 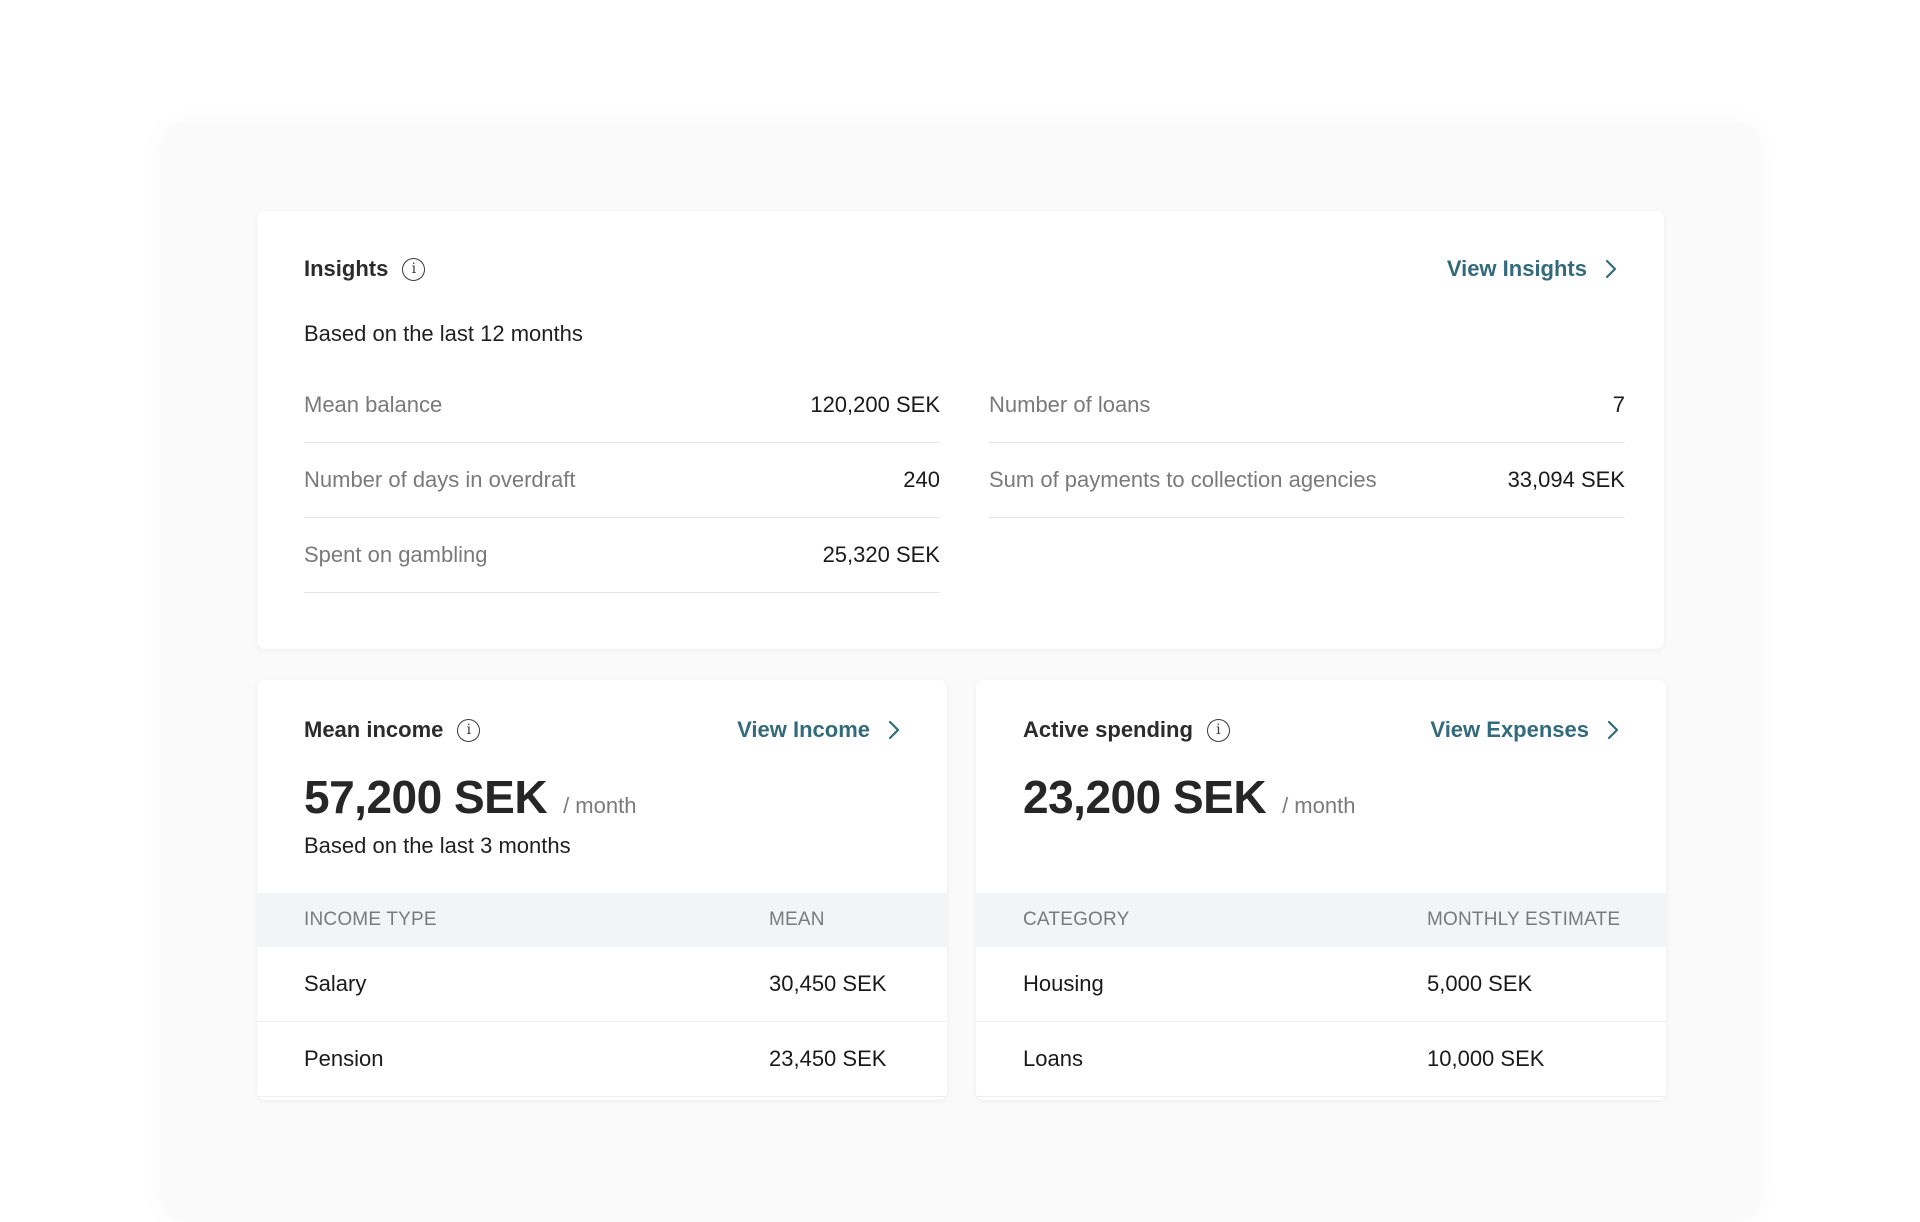 What do you see at coordinates (1063, 983) in the screenshot?
I see `category-cell: Housing` at bounding box center [1063, 983].